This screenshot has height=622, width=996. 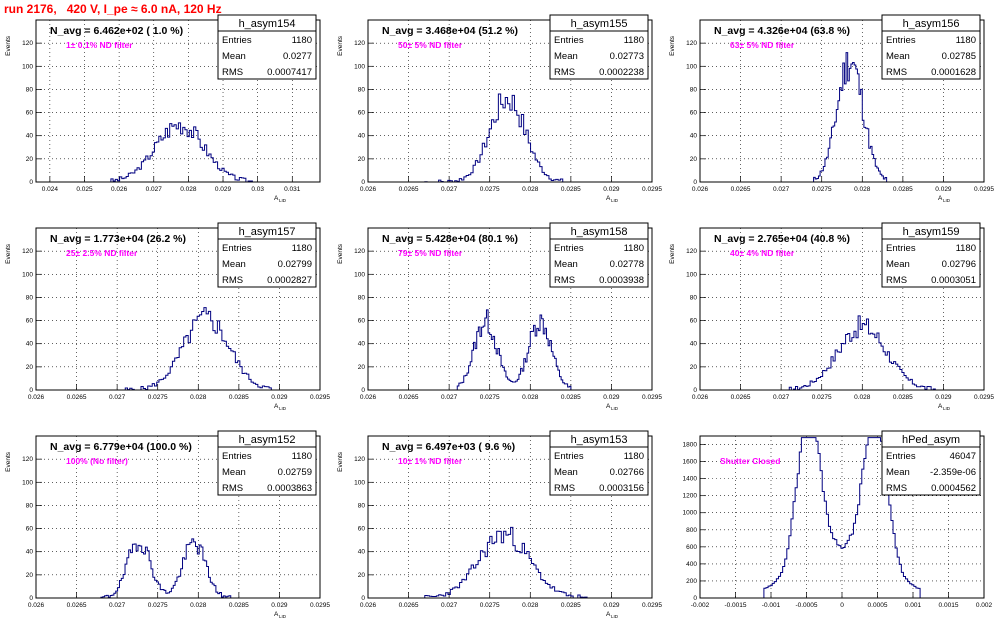 What do you see at coordinates (782, 31) in the screenshot?
I see `panel-title: N_avg = 4.326e+04 (63.8 %)` at bounding box center [782, 31].